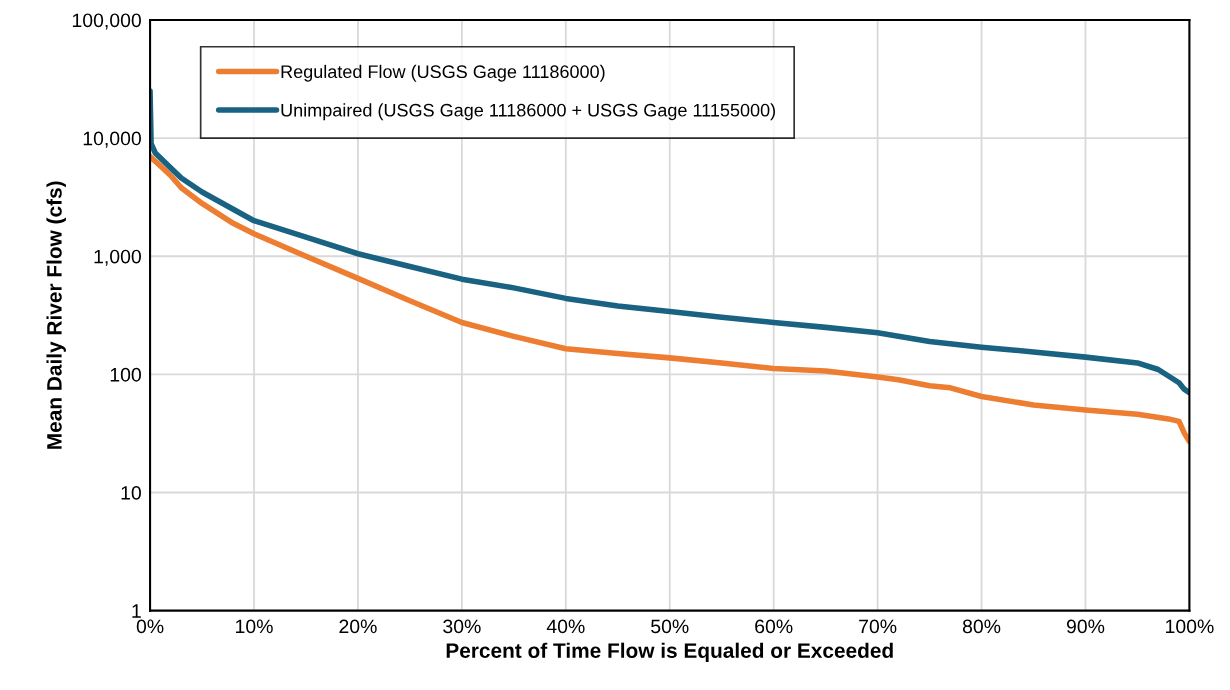 The height and width of the screenshot is (690, 1230). I want to click on legend-label: Regulated Flow (USGS Gage 11186000), so click(443, 73).